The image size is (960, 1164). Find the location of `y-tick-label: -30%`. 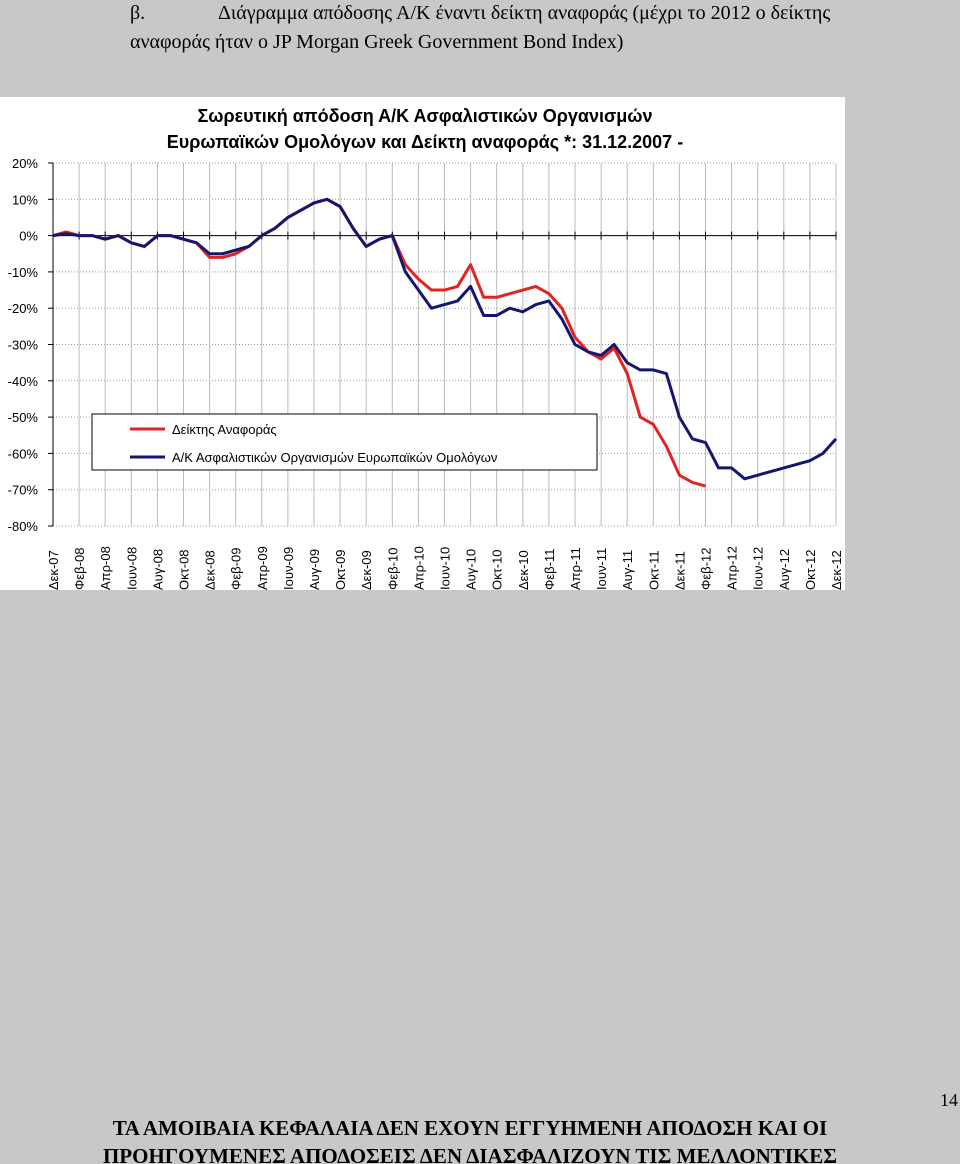

y-tick-label: -30% is located at coordinates (23, 345).